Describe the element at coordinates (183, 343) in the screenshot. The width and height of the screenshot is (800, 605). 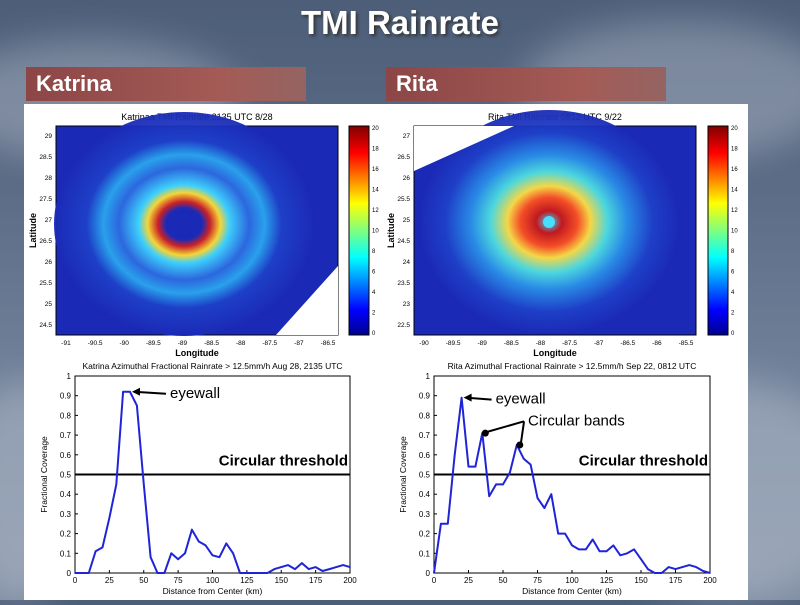
I see `map-x-tick-label: -89` at that location.